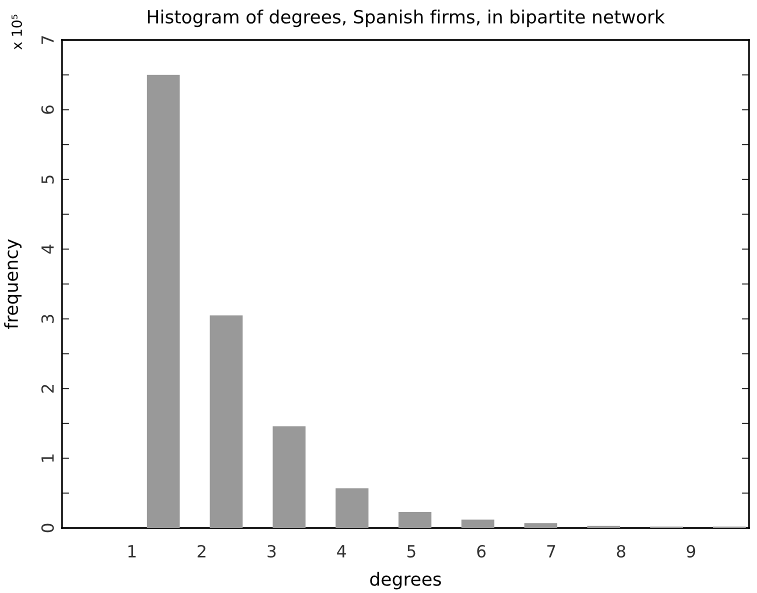  Describe the element at coordinates (48, 180) in the screenshot. I see `y-tick-label: 5` at that location.